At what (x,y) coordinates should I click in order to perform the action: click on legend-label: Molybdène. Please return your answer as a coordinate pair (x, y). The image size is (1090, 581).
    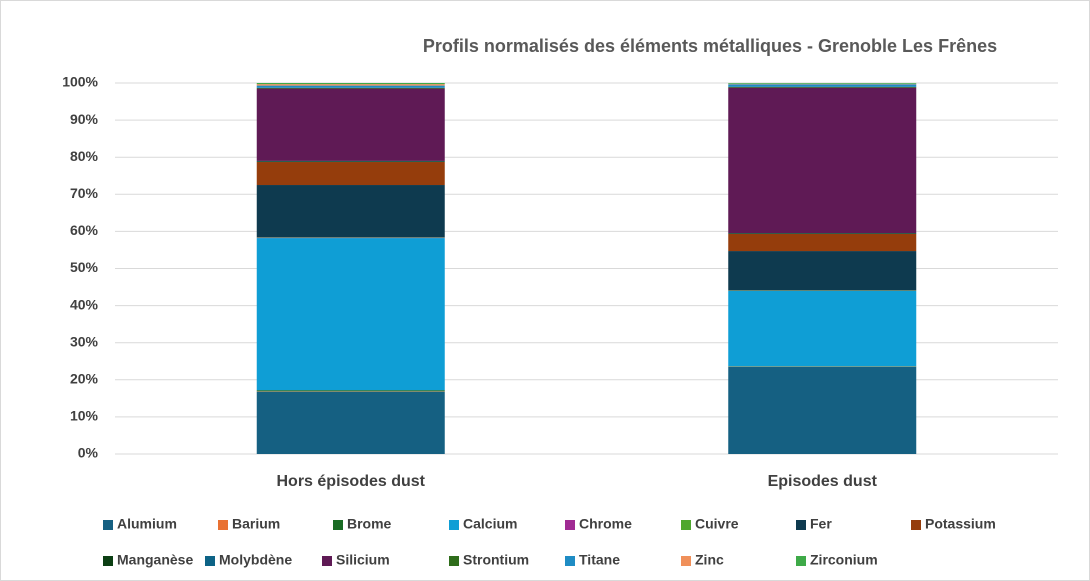
    Looking at the image, I should click on (255, 560).